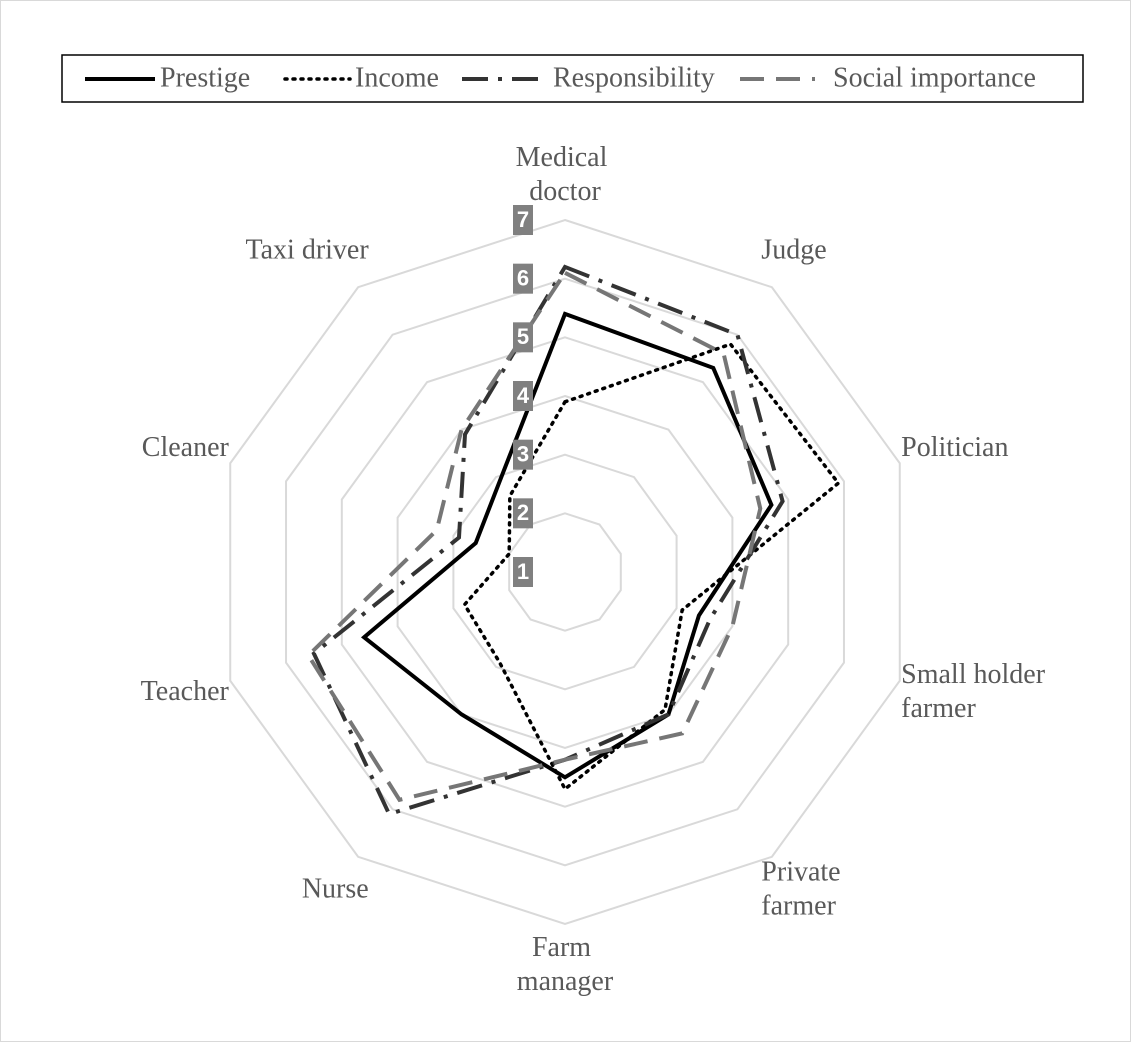 The height and width of the screenshot is (1043, 1132). What do you see at coordinates (205, 77) in the screenshot?
I see `legend-label: Prestige` at bounding box center [205, 77].